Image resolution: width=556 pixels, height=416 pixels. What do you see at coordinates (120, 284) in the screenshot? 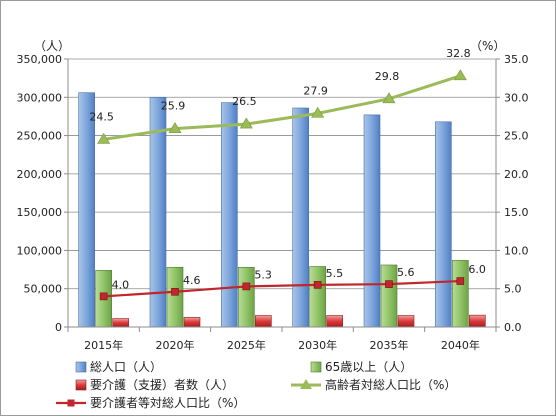
I see `data-label: 4.0` at bounding box center [120, 284].